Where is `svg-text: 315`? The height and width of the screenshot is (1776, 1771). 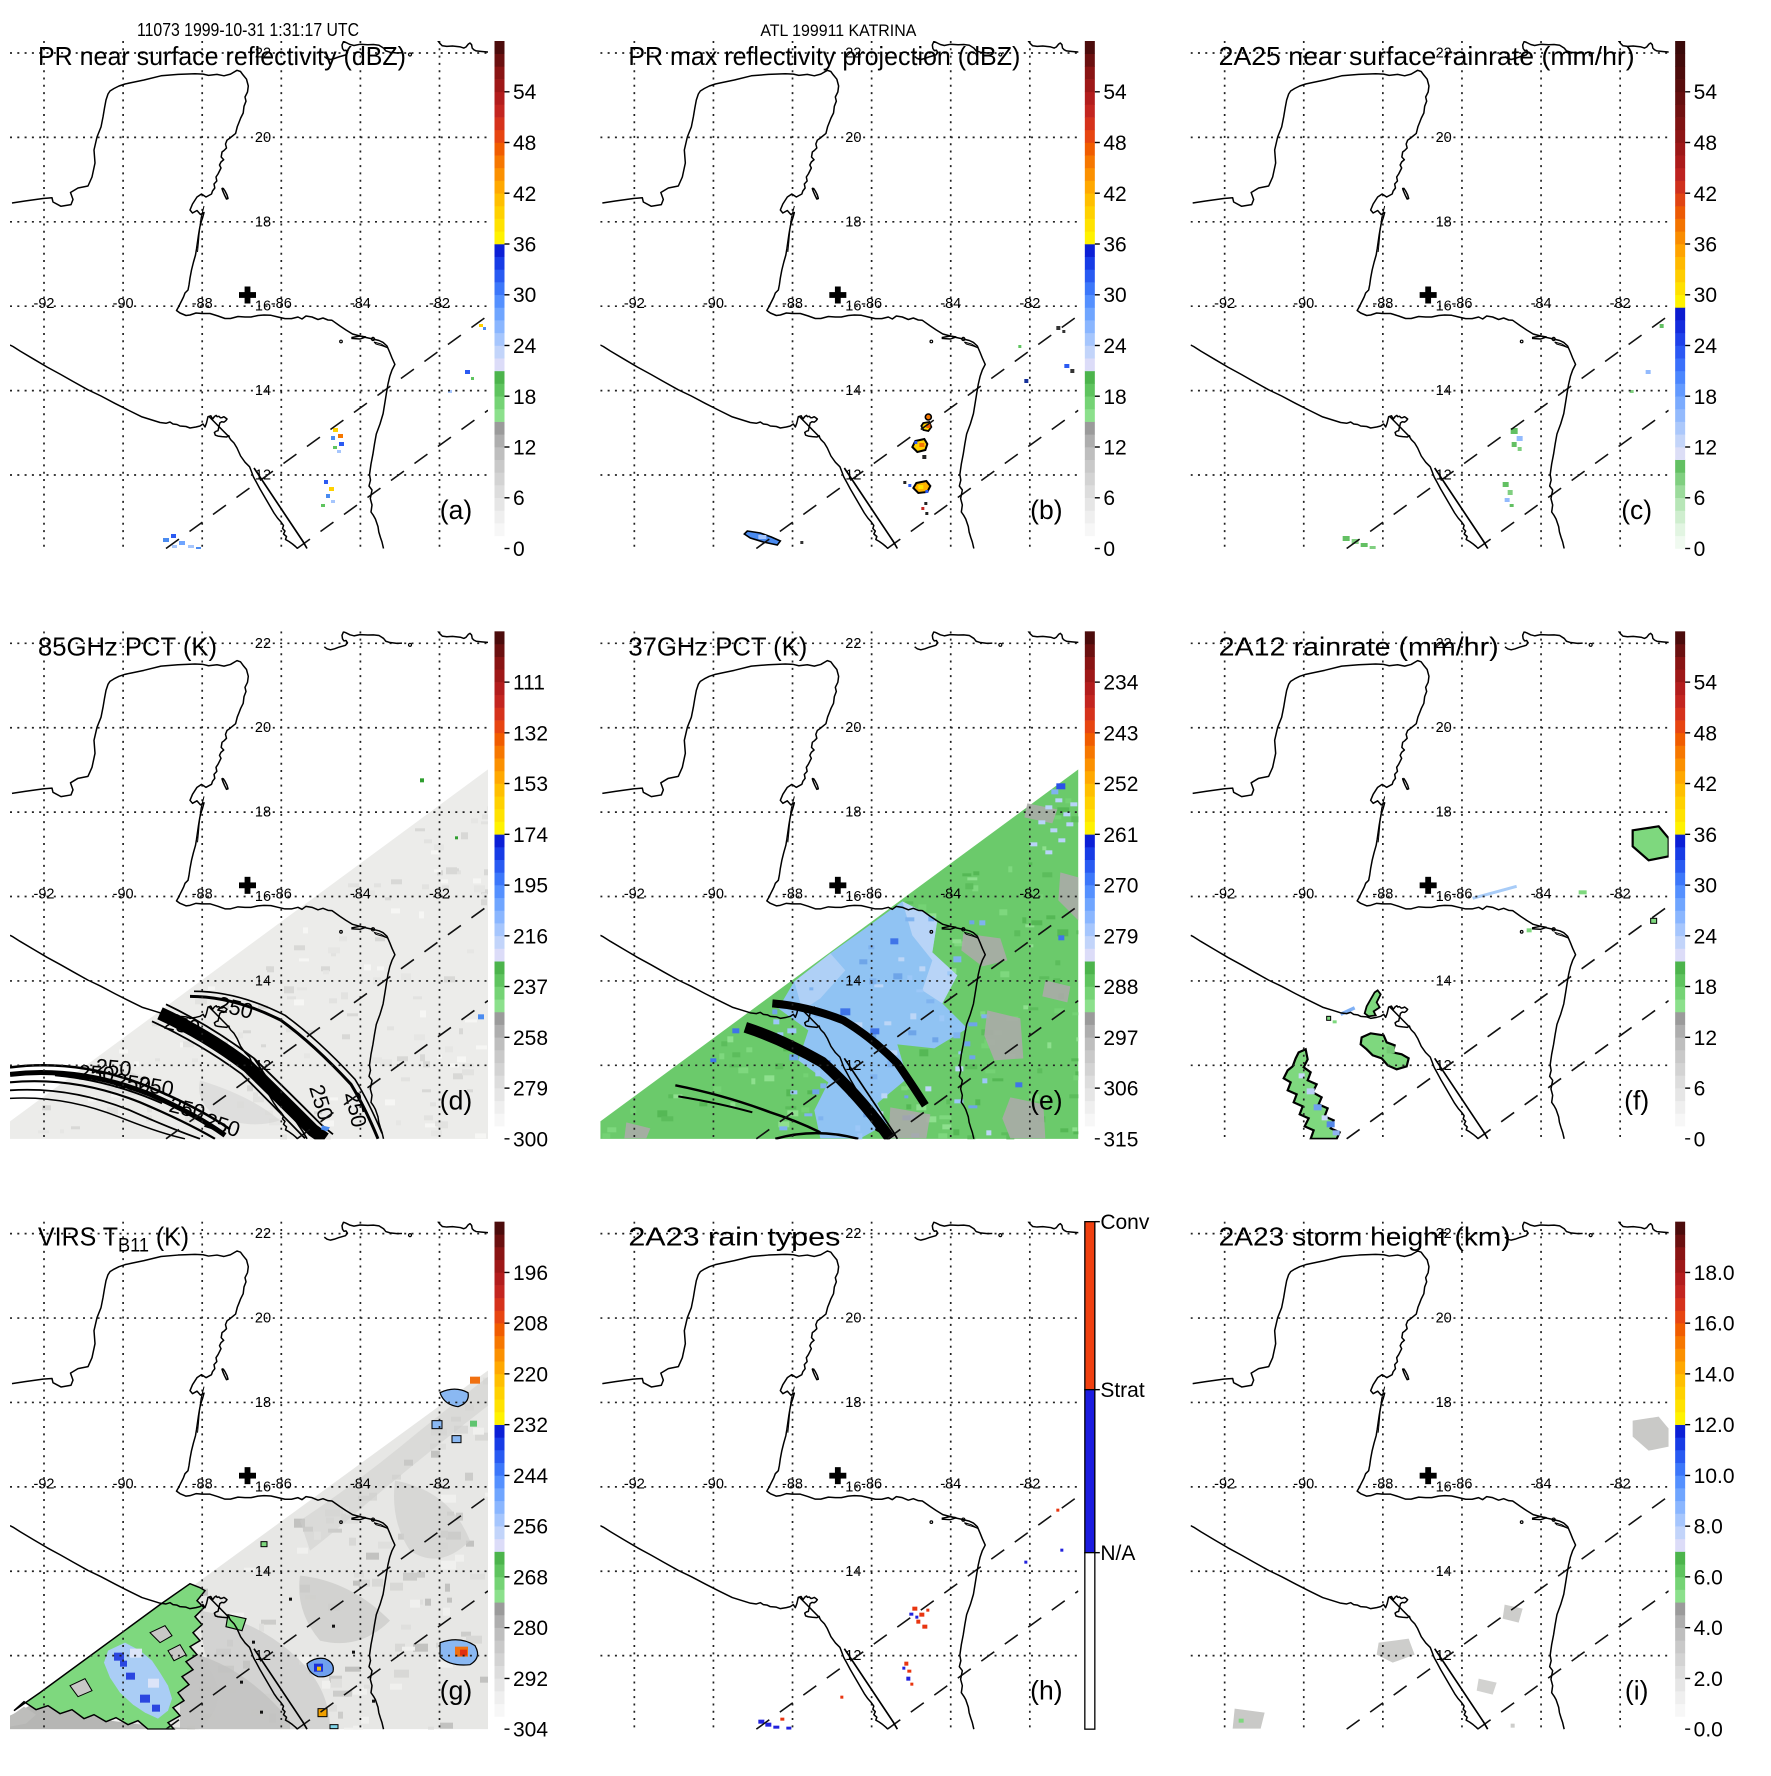 svg-text: 315 is located at coordinates (1120, 1139).